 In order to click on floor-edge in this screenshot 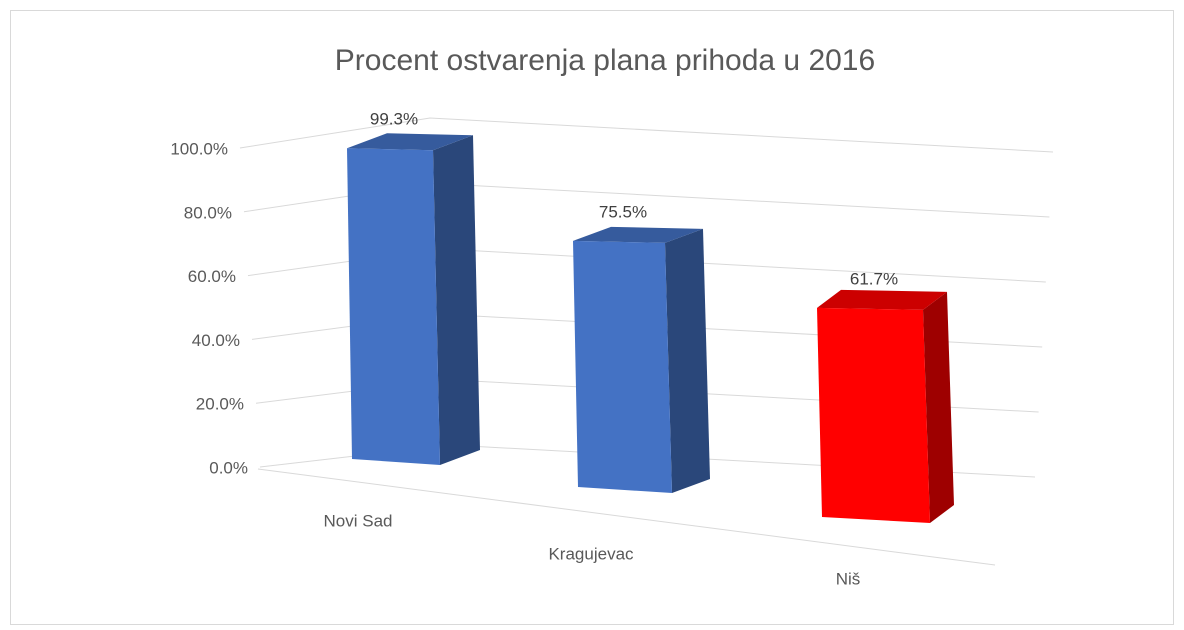, I will do `click(626, 517)`.